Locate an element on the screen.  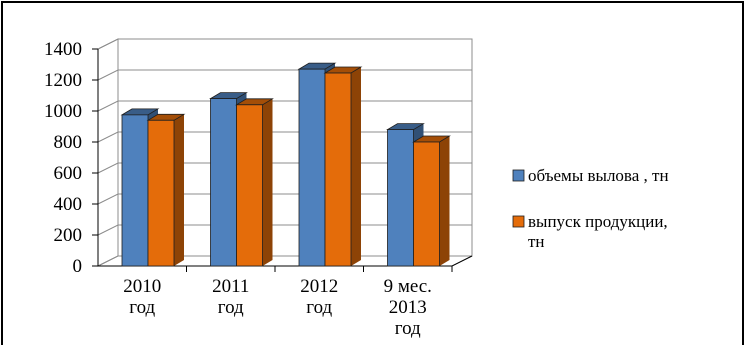
legend: объемы вылова , тн выпуск продукции,тн is located at coordinates (590, 208).